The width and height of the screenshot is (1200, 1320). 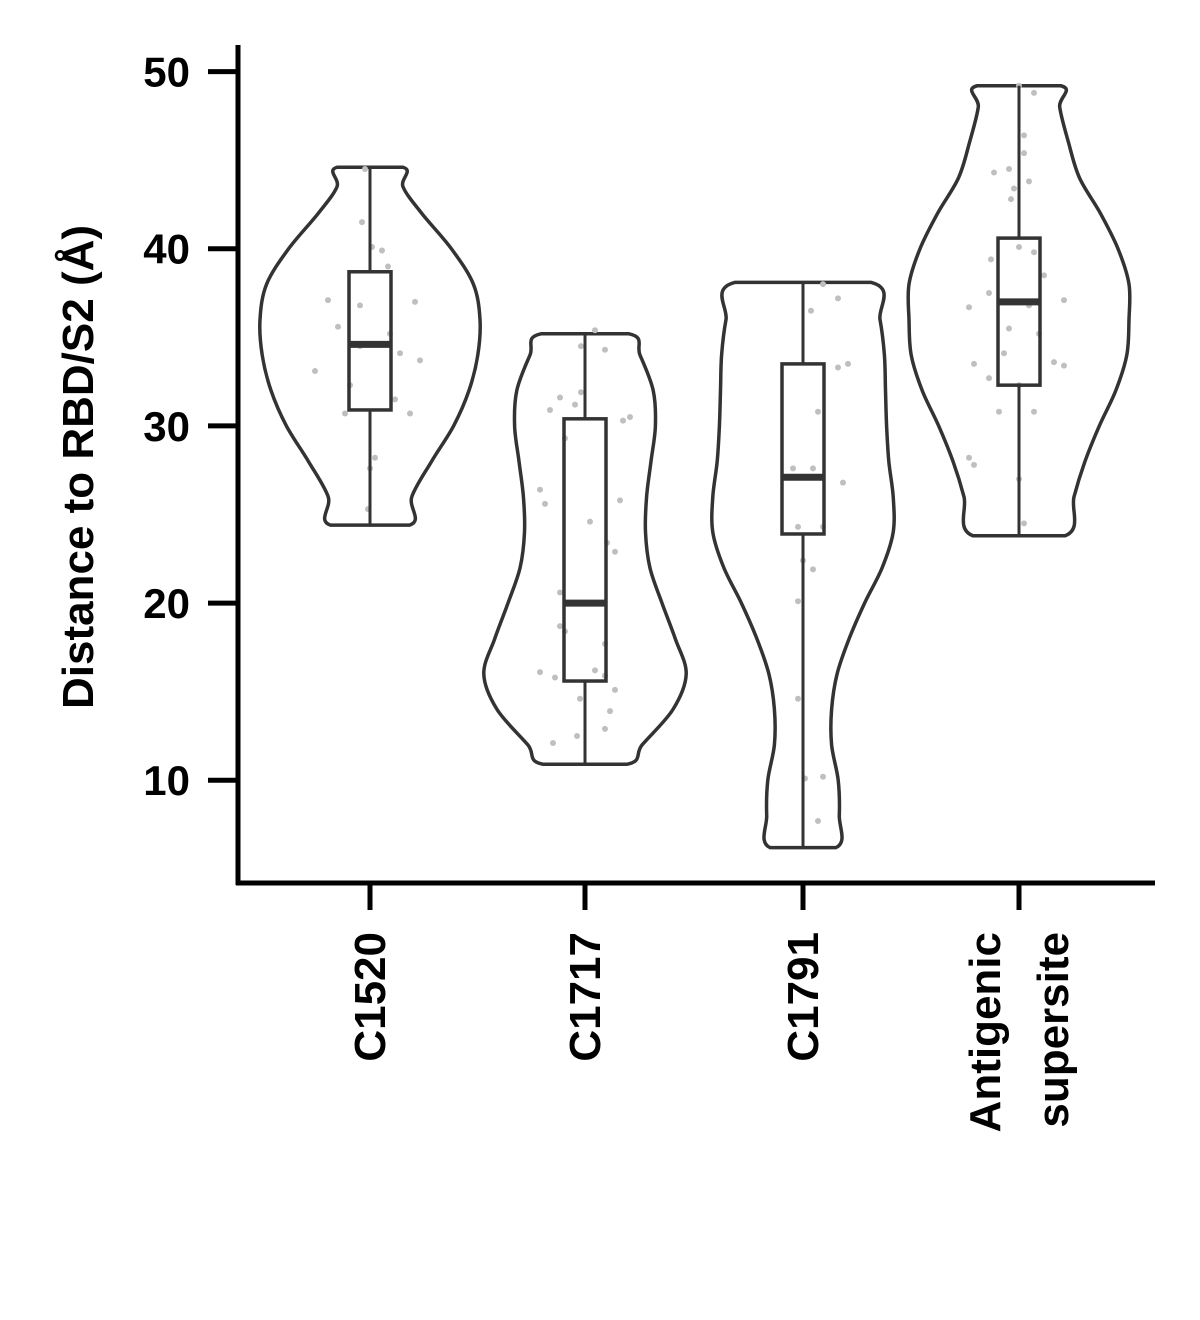 I want to click on y-tick-label: 10, so click(x=166, y=780).